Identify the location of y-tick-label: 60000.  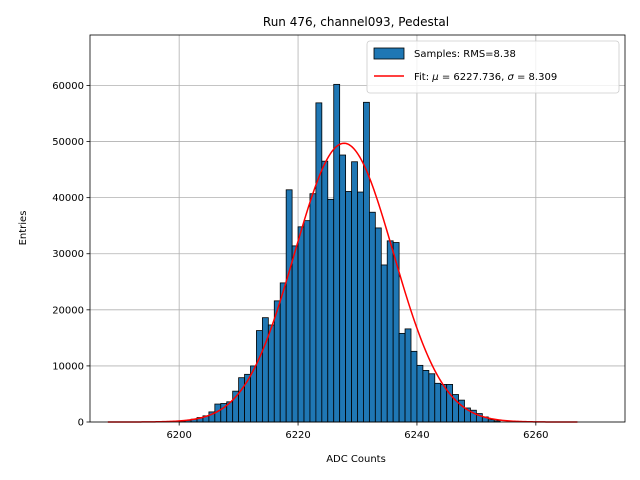
(68, 86).